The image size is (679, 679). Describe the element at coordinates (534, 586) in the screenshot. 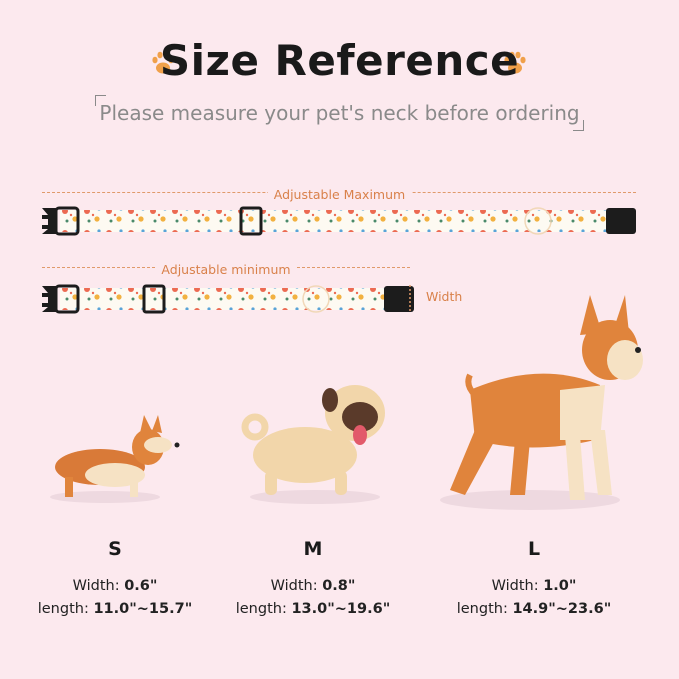

I see `size-l-width: Width: 1.0"` at that location.